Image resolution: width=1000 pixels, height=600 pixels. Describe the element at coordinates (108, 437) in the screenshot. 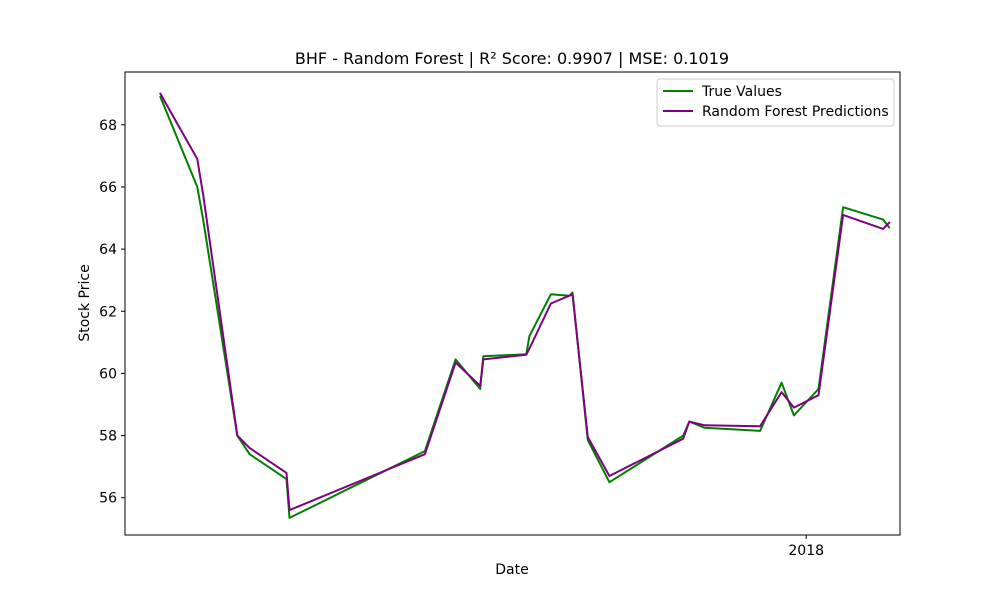

I see `y-tick-label: 58` at that location.